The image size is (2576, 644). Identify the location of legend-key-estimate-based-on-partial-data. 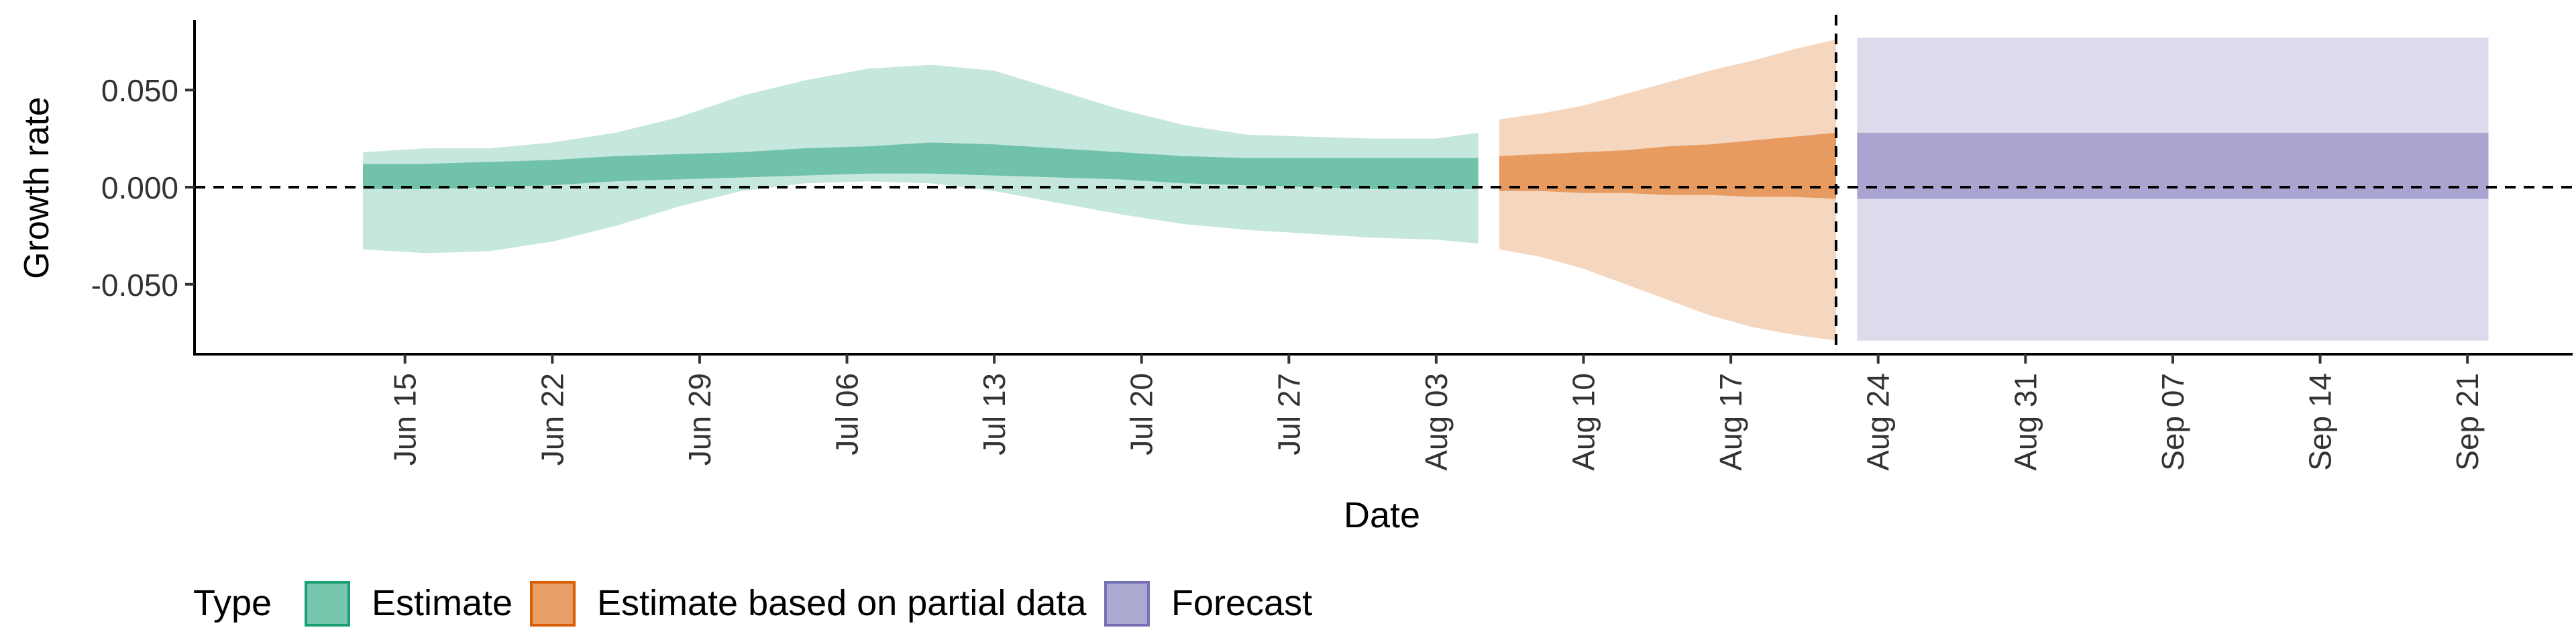
(553, 604).